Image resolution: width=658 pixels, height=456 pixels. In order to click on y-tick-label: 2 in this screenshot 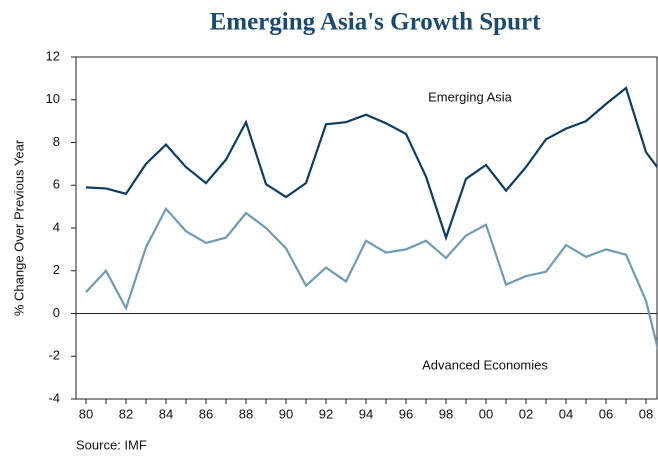, I will do `click(56, 269)`.